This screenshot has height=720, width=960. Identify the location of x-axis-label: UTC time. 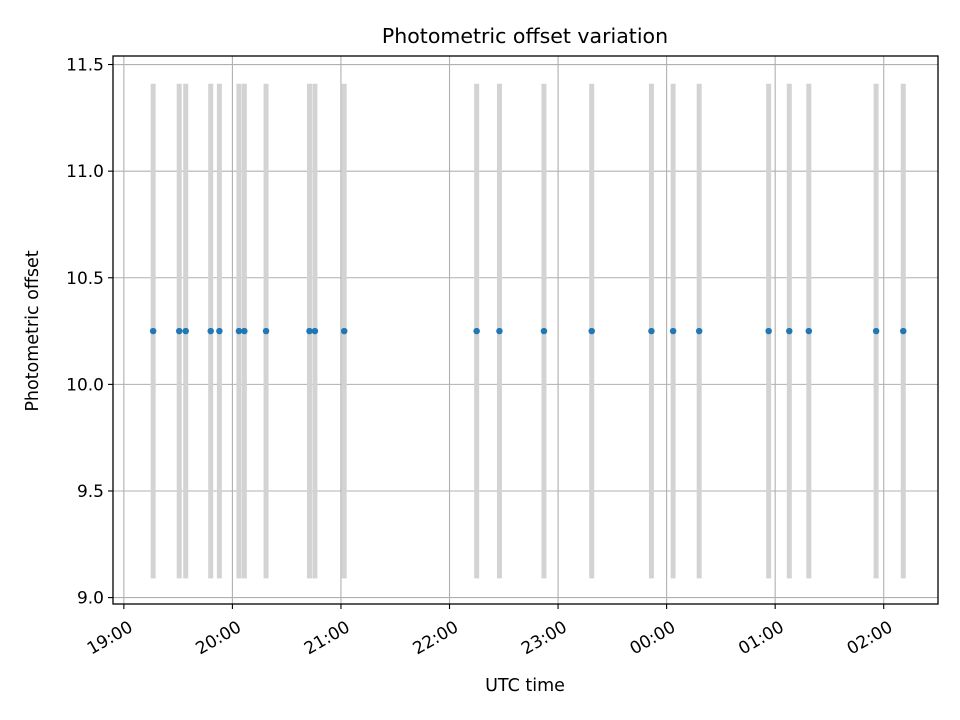
(525, 686).